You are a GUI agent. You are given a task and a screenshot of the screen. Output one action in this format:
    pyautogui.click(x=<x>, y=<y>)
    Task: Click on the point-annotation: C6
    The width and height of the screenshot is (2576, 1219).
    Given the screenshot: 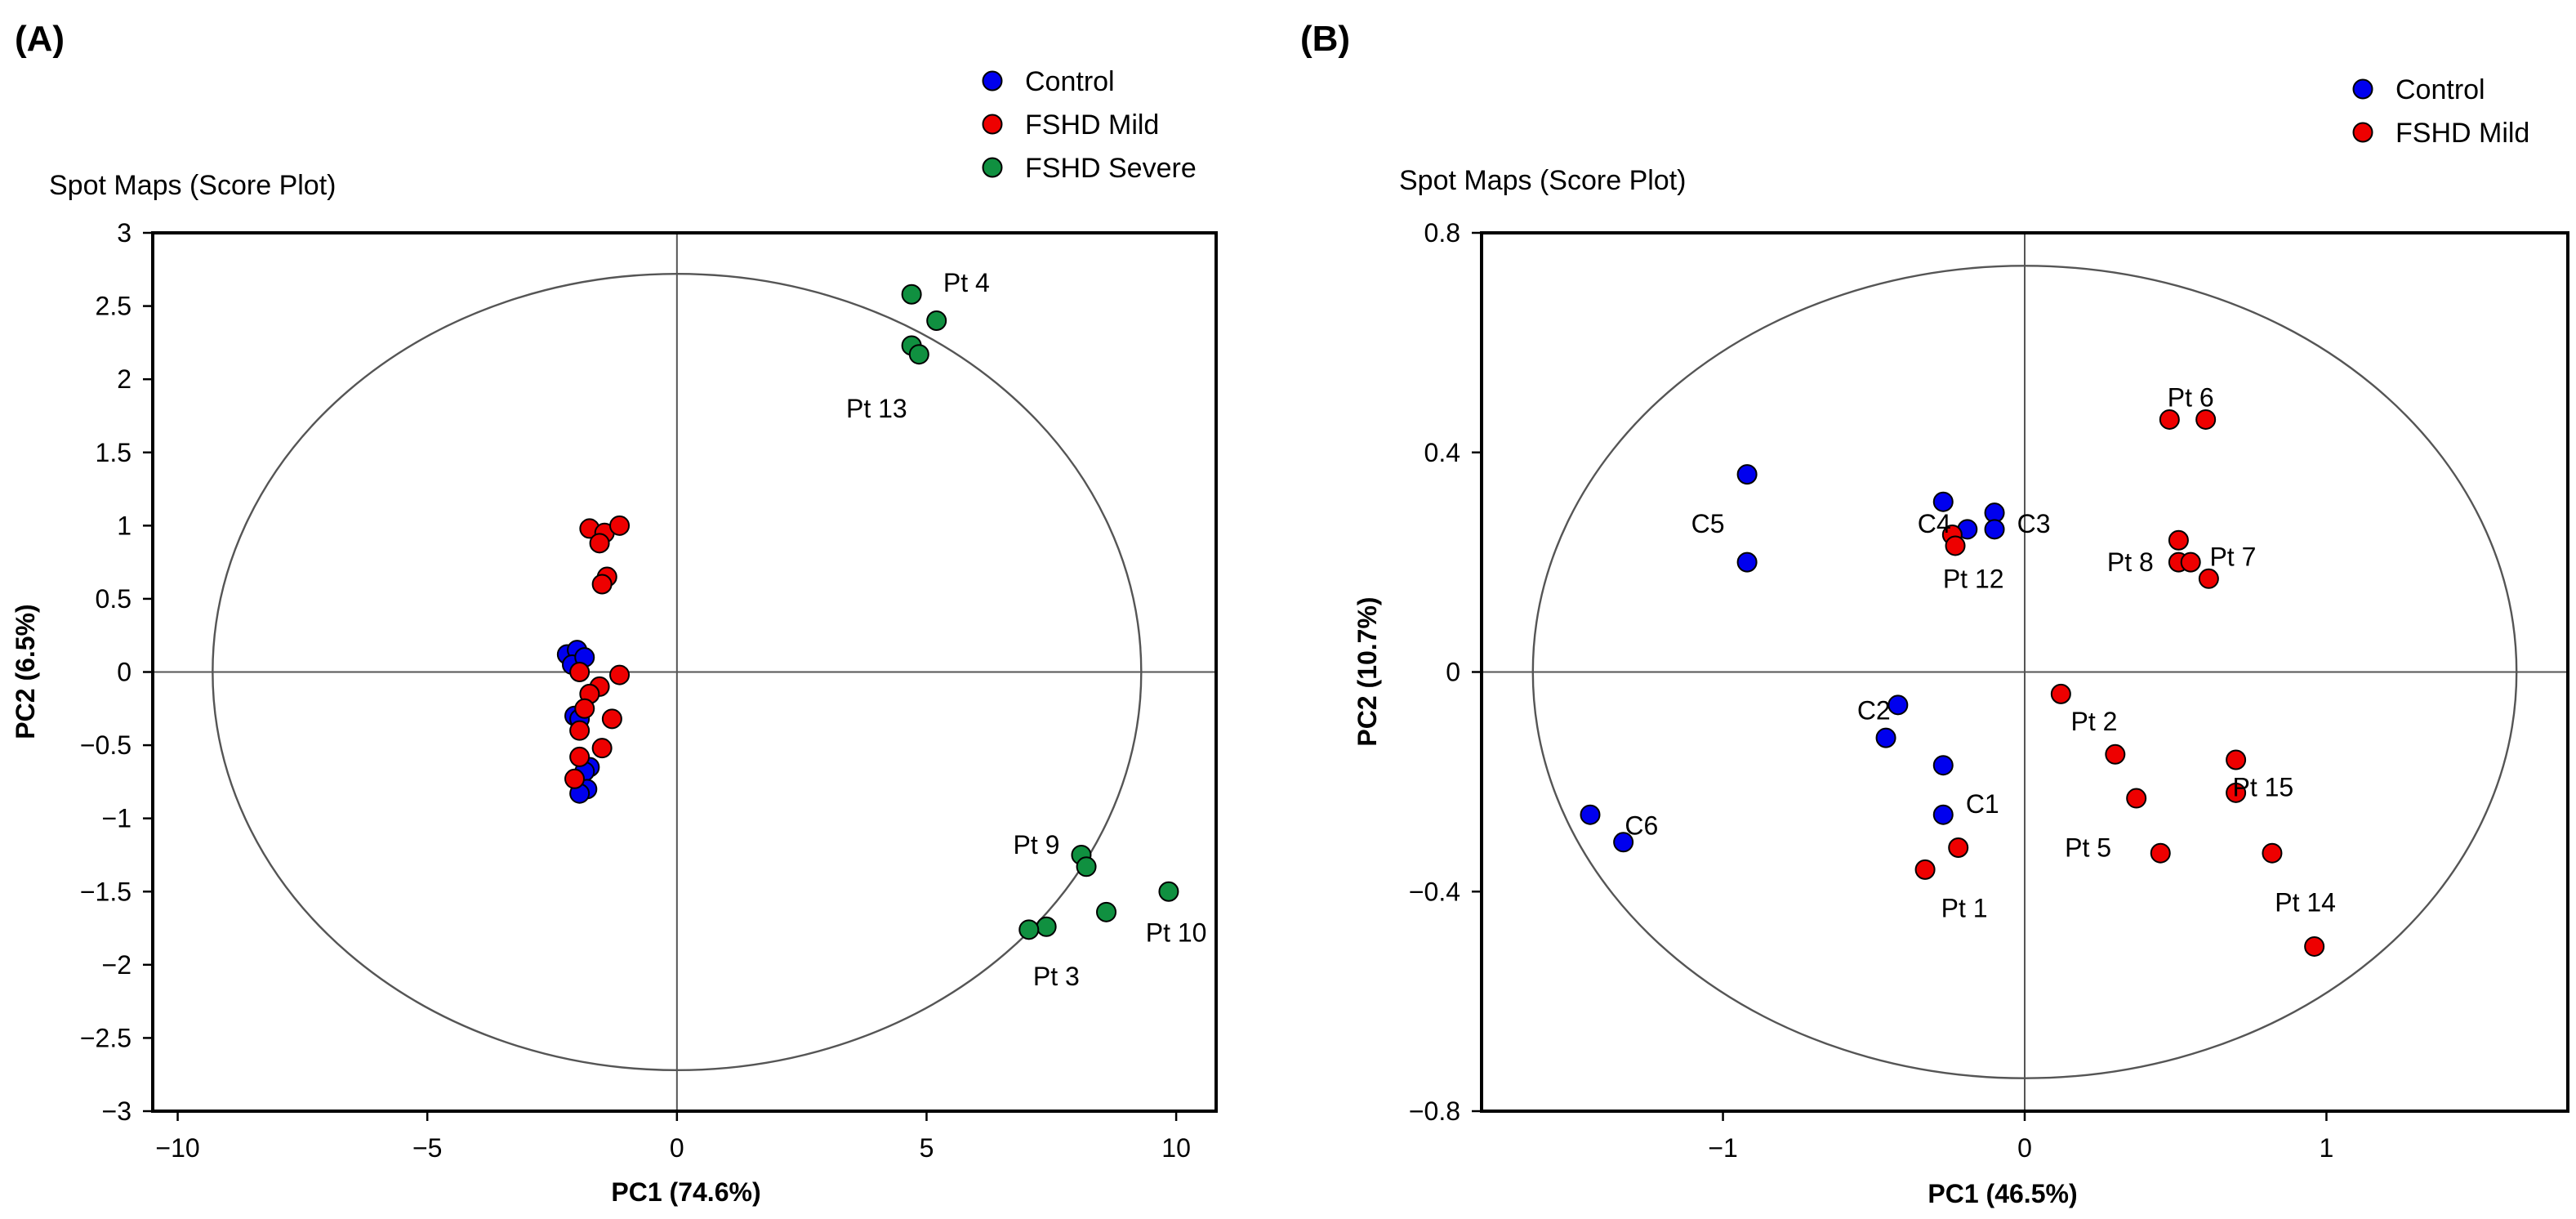 What is the action you would take?
    pyautogui.click(x=1641, y=826)
    